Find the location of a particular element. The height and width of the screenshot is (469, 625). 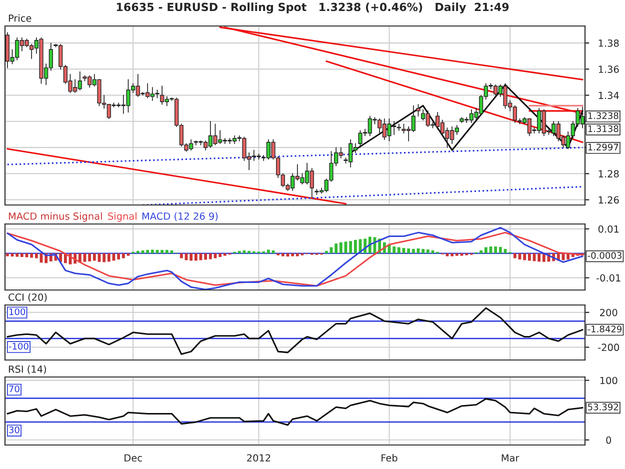

y-tick-label: 0.01 is located at coordinates (608, 229).